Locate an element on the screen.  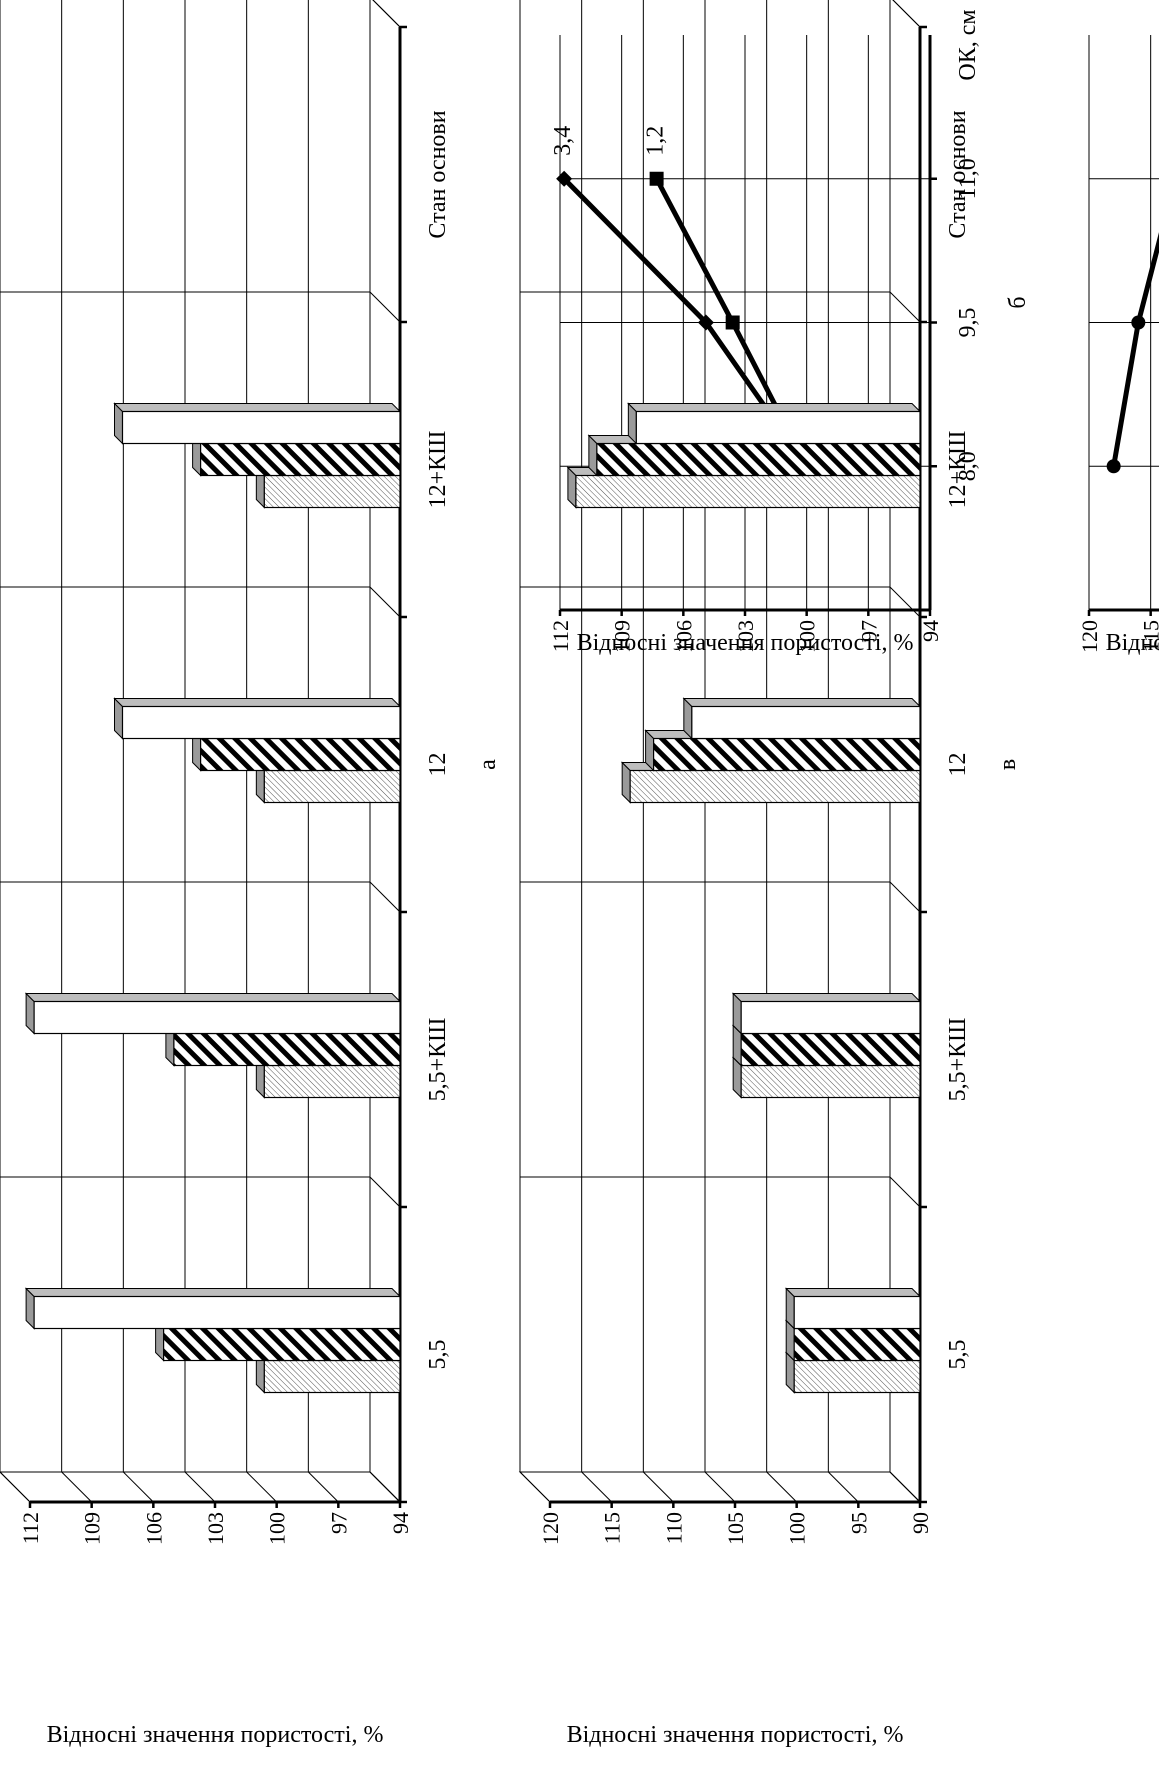
x-tick-label: 11,0 is located at coordinates (968, 178).